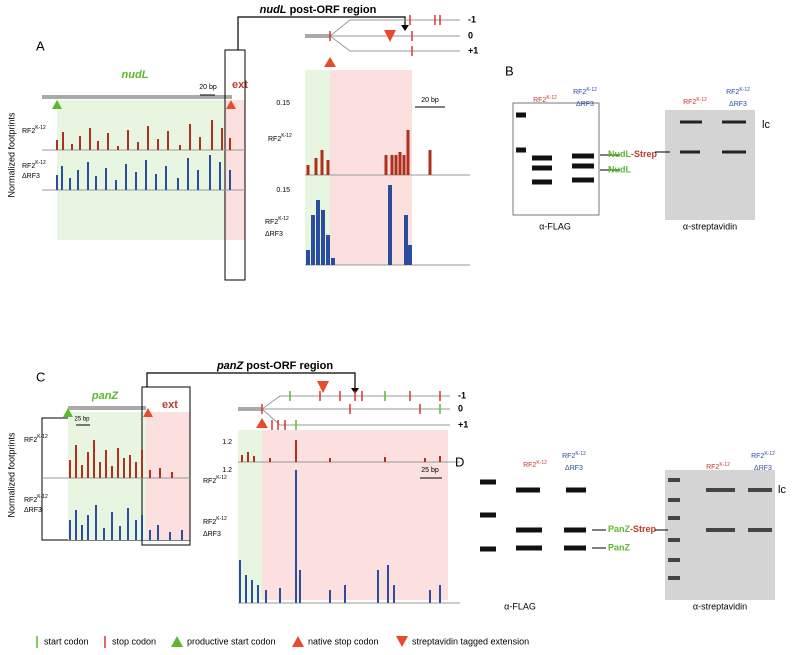 This screenshot has width=800, height=655. Describe the element at coordinates (619, 169) in the screenshot. I see `band-label: NudL` at that location.